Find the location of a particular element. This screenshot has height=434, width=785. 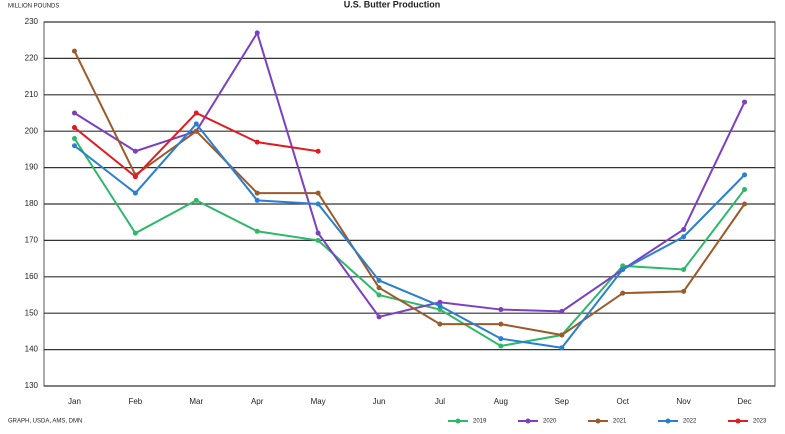

x-tick-label: Jul is located at coordinates (440, 401).